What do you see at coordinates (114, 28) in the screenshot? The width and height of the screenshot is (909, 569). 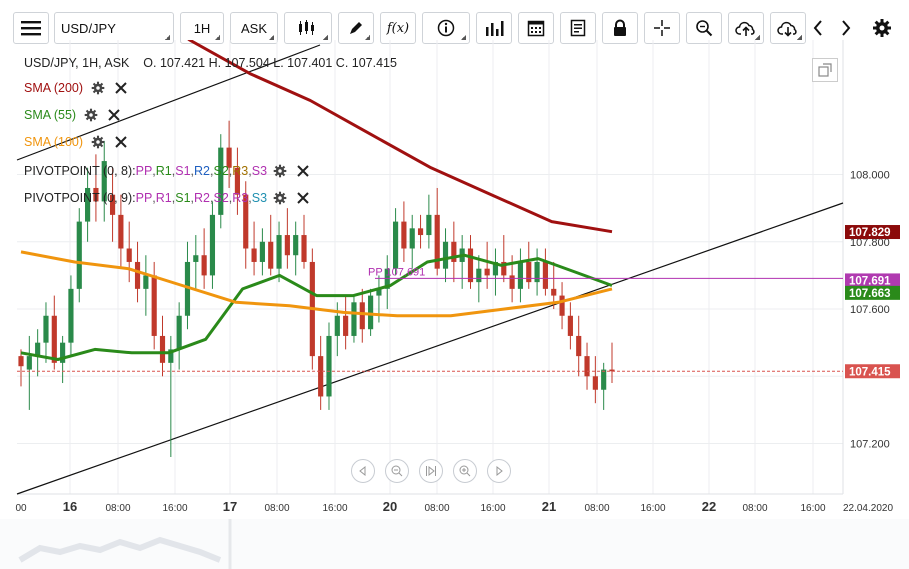 I see `symbol-selector: USD/JPY` at bounding box center [114, 28].